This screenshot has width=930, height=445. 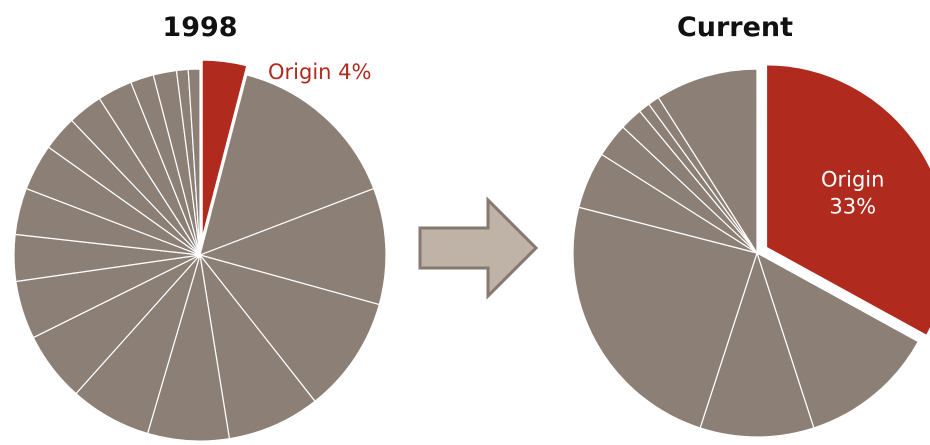 I want to click on slice-label-origin: Origin 4%, so click(x=319, y=72).